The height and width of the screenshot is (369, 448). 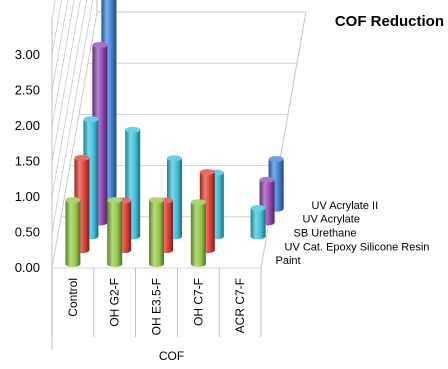 I want to click on x-axis-label: COF, so click(x=171, y=356).